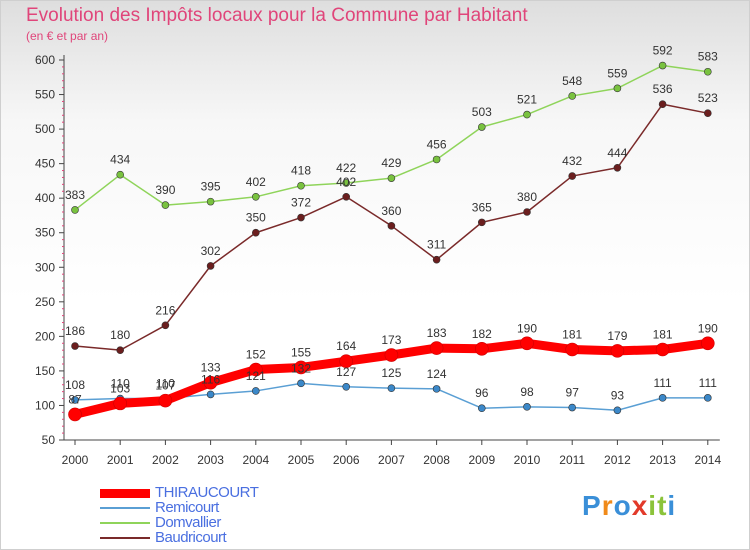 Image resolution: width=750 pixels, height=550 pixels. I want to click on series-thiraucourt, so click(391, 379).